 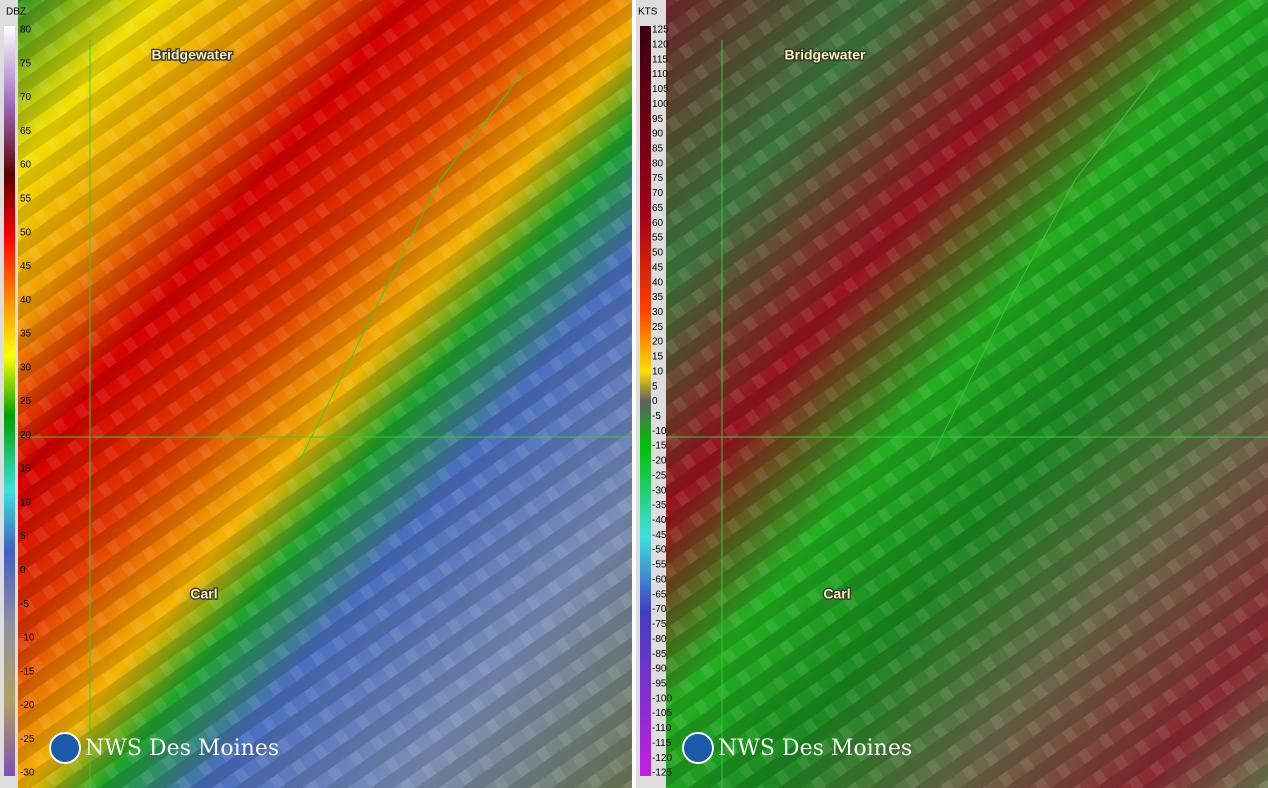 I want to click on scale-label: -65, so click(x=659, y=594).